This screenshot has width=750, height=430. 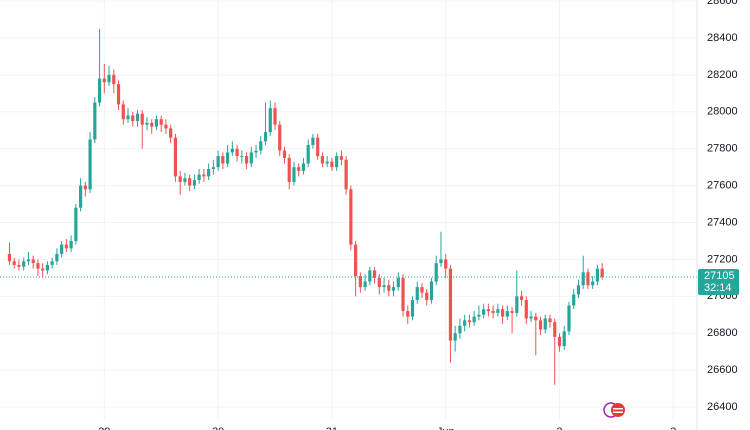 What do you see at coordinates (332, 428) in the screenshot?
I see `x-tick-label: 31` at bounding box center [332, 428].